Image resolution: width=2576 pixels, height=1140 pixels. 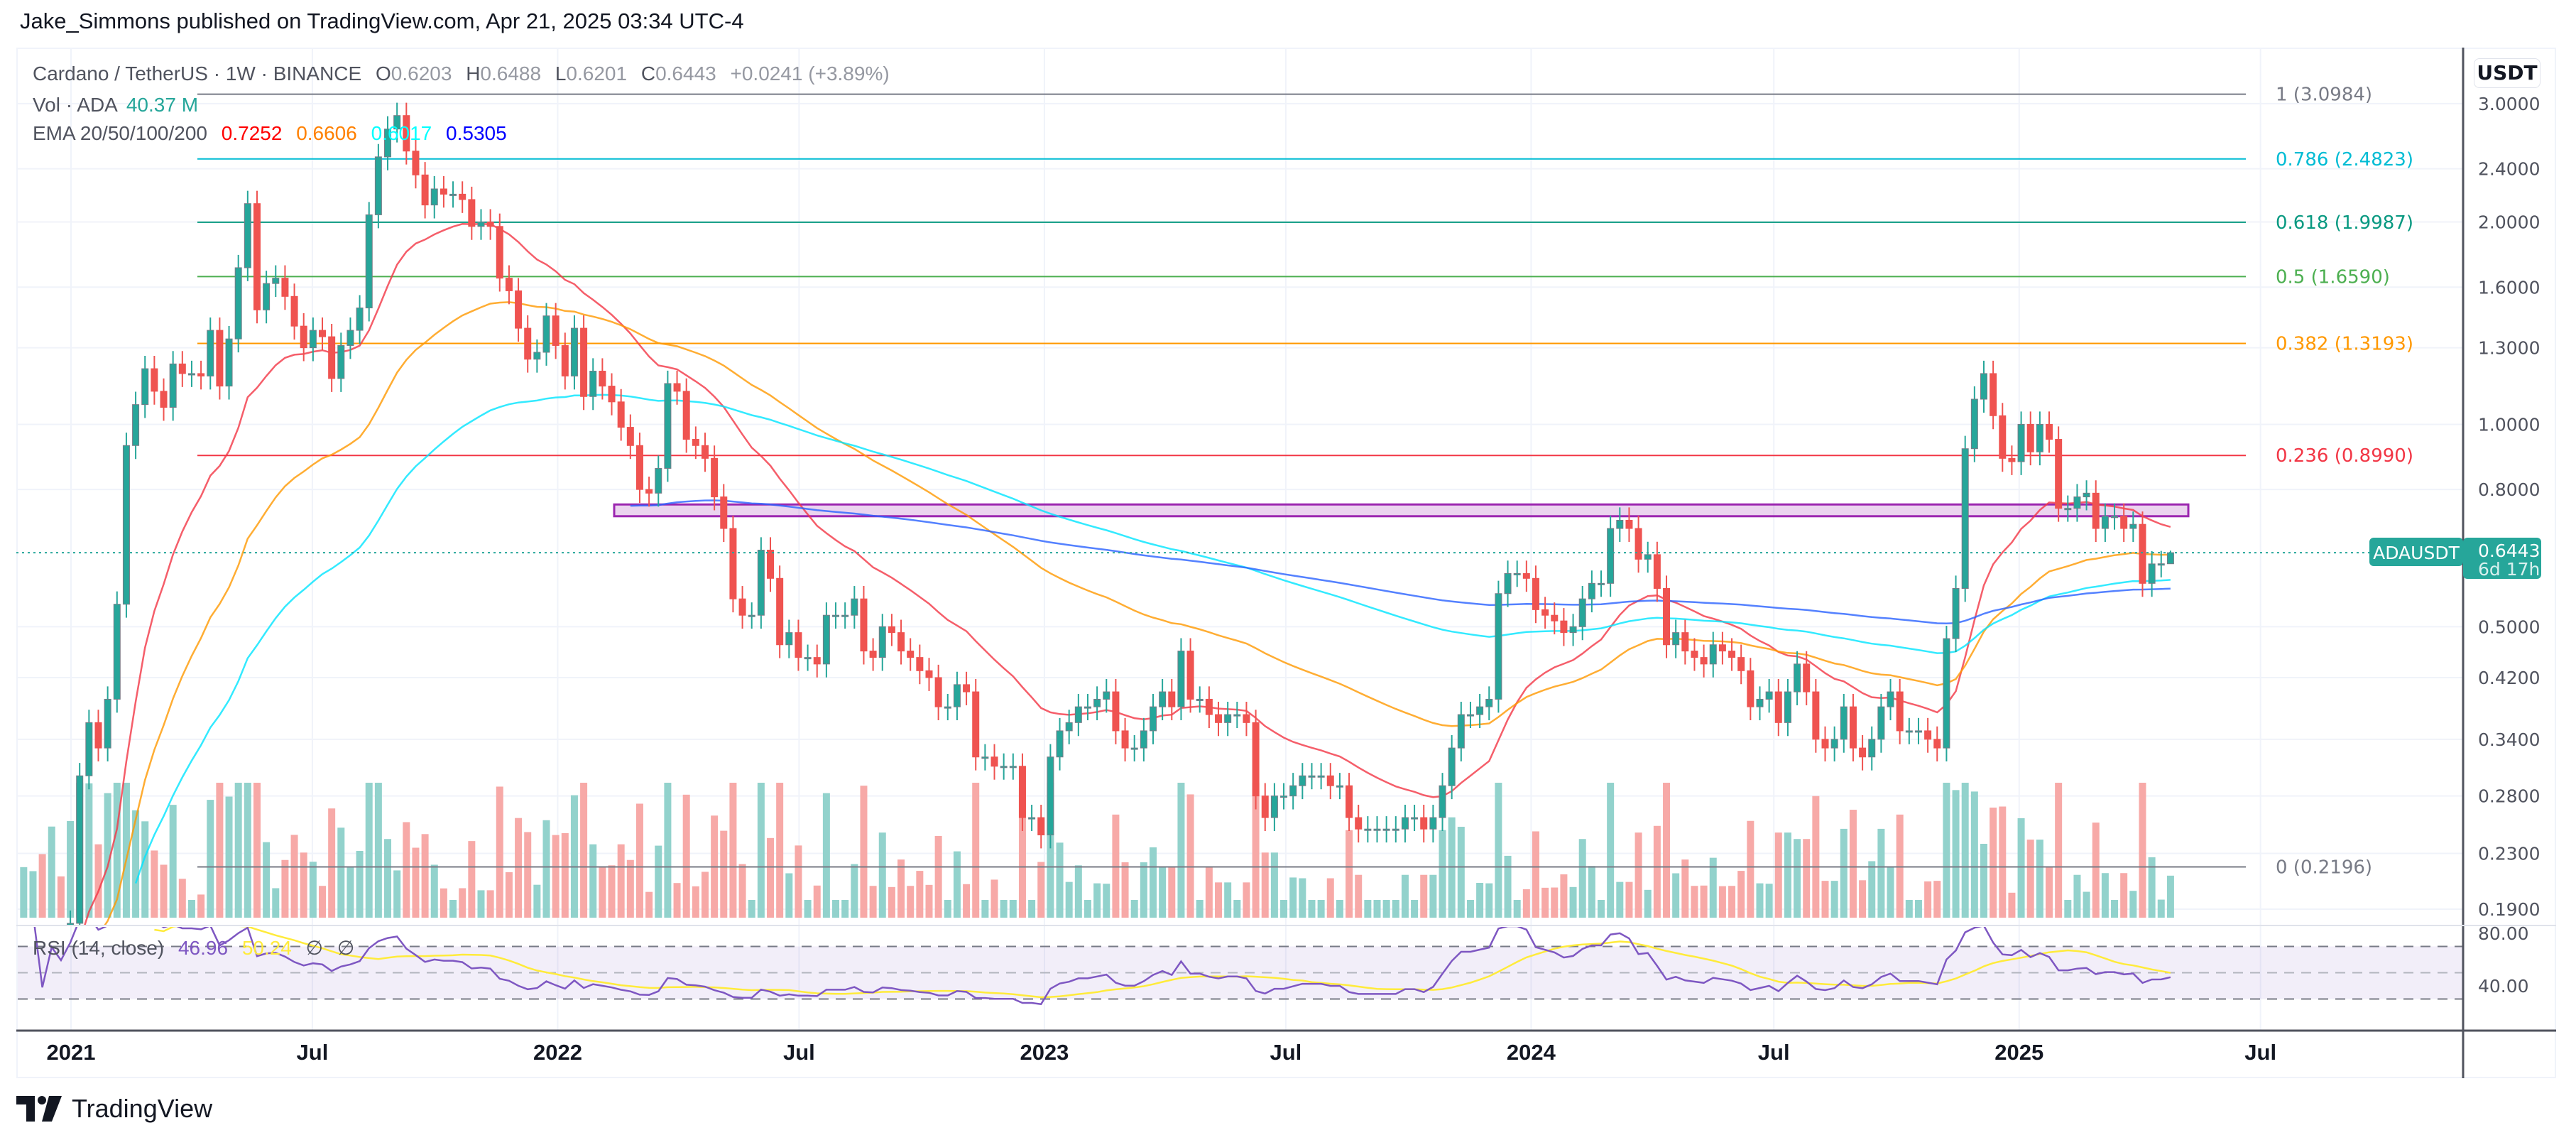 I want to click on volume-label: Vol · ADA, so click(x=75, y=105).